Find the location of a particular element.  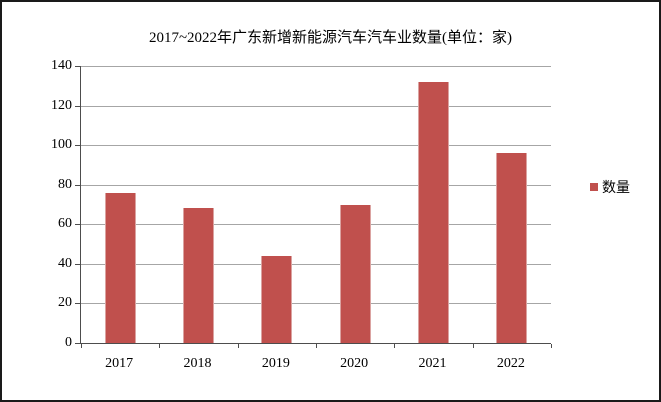

legend-color-swatch-icon is located at coordinates (594, 187).